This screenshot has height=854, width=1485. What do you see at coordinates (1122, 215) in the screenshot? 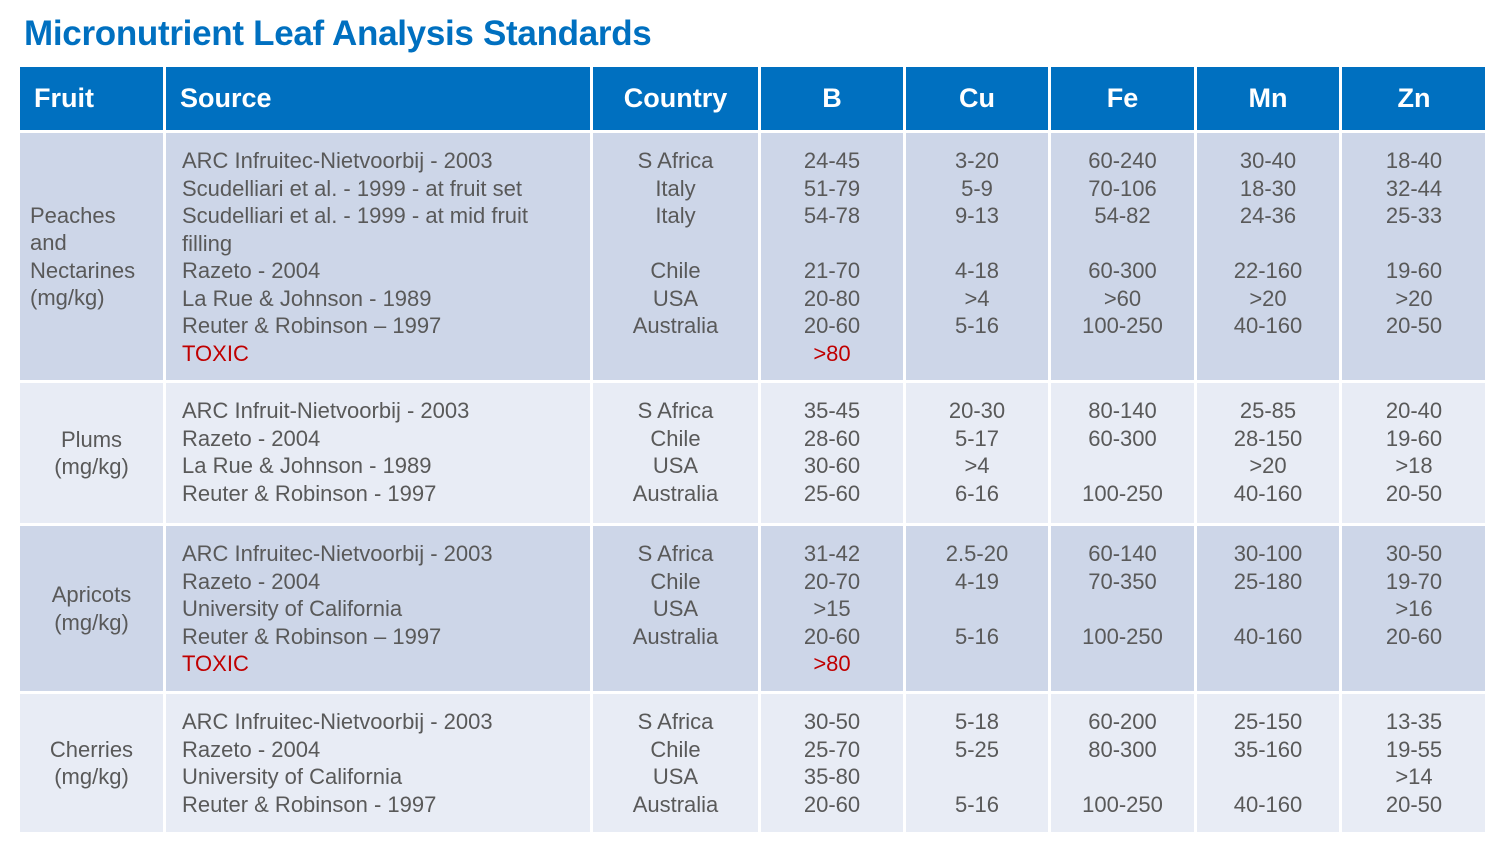
I see `value-line: 54-82` at bounding box center [1122, 215].